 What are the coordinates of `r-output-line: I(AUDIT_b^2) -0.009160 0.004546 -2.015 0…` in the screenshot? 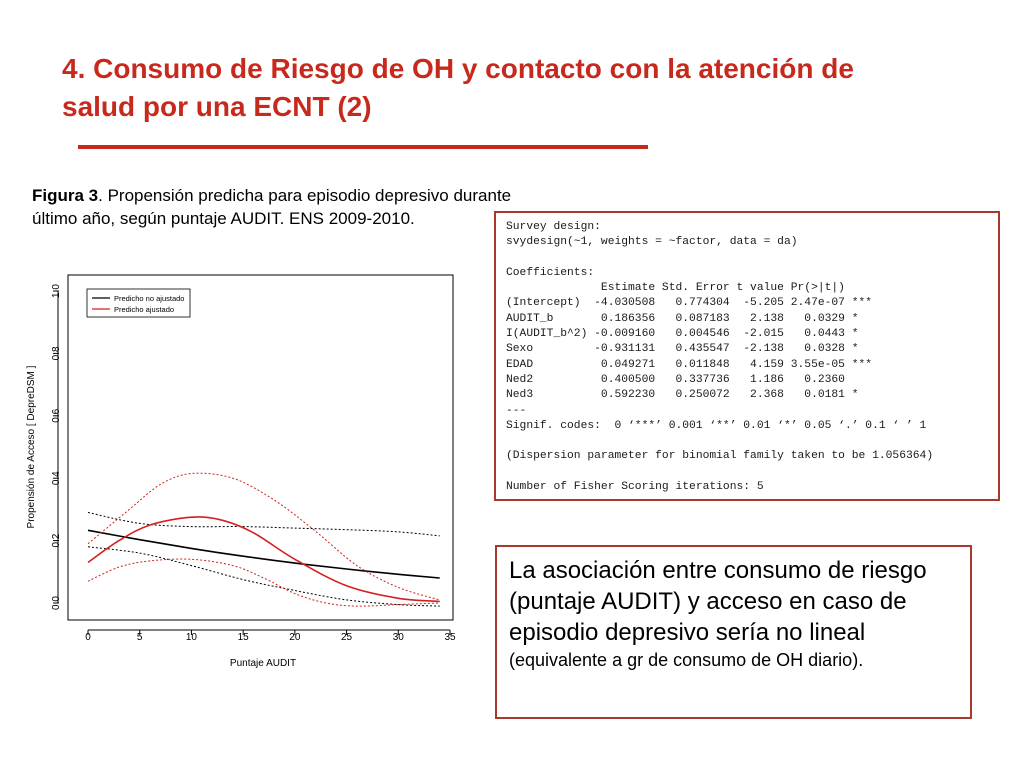 It's located at (682, 334).